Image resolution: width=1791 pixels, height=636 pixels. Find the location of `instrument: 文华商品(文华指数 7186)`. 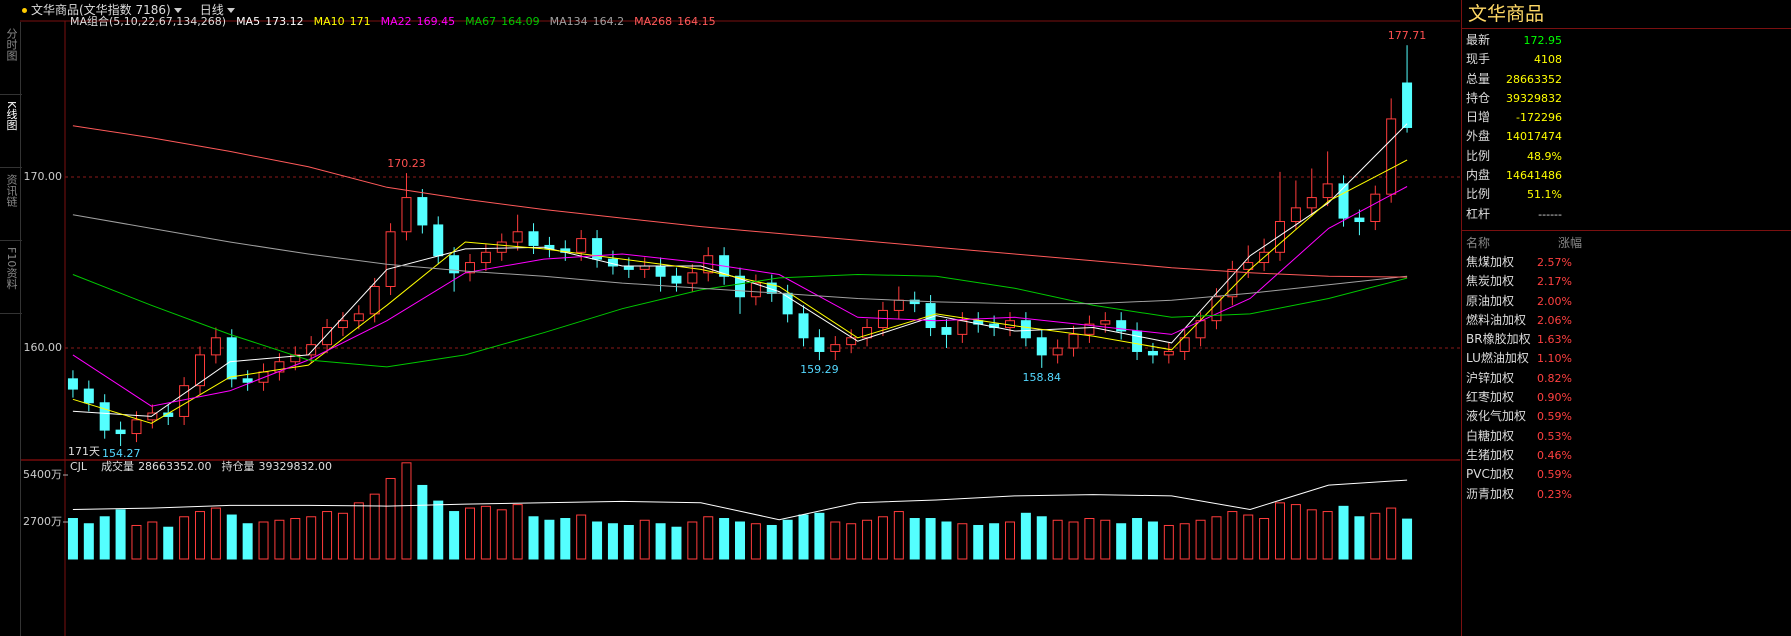

instrument: 文华商品(文华指数 7186) is located at coordinates (101, 10).